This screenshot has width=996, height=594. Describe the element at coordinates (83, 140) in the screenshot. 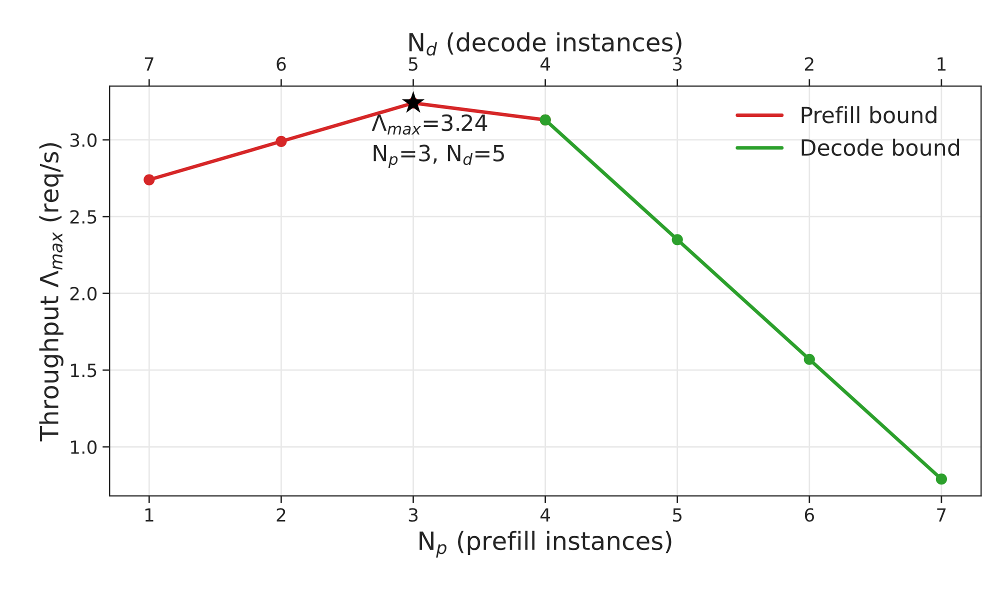

I see `y-tick-label: 3.0` at that location.